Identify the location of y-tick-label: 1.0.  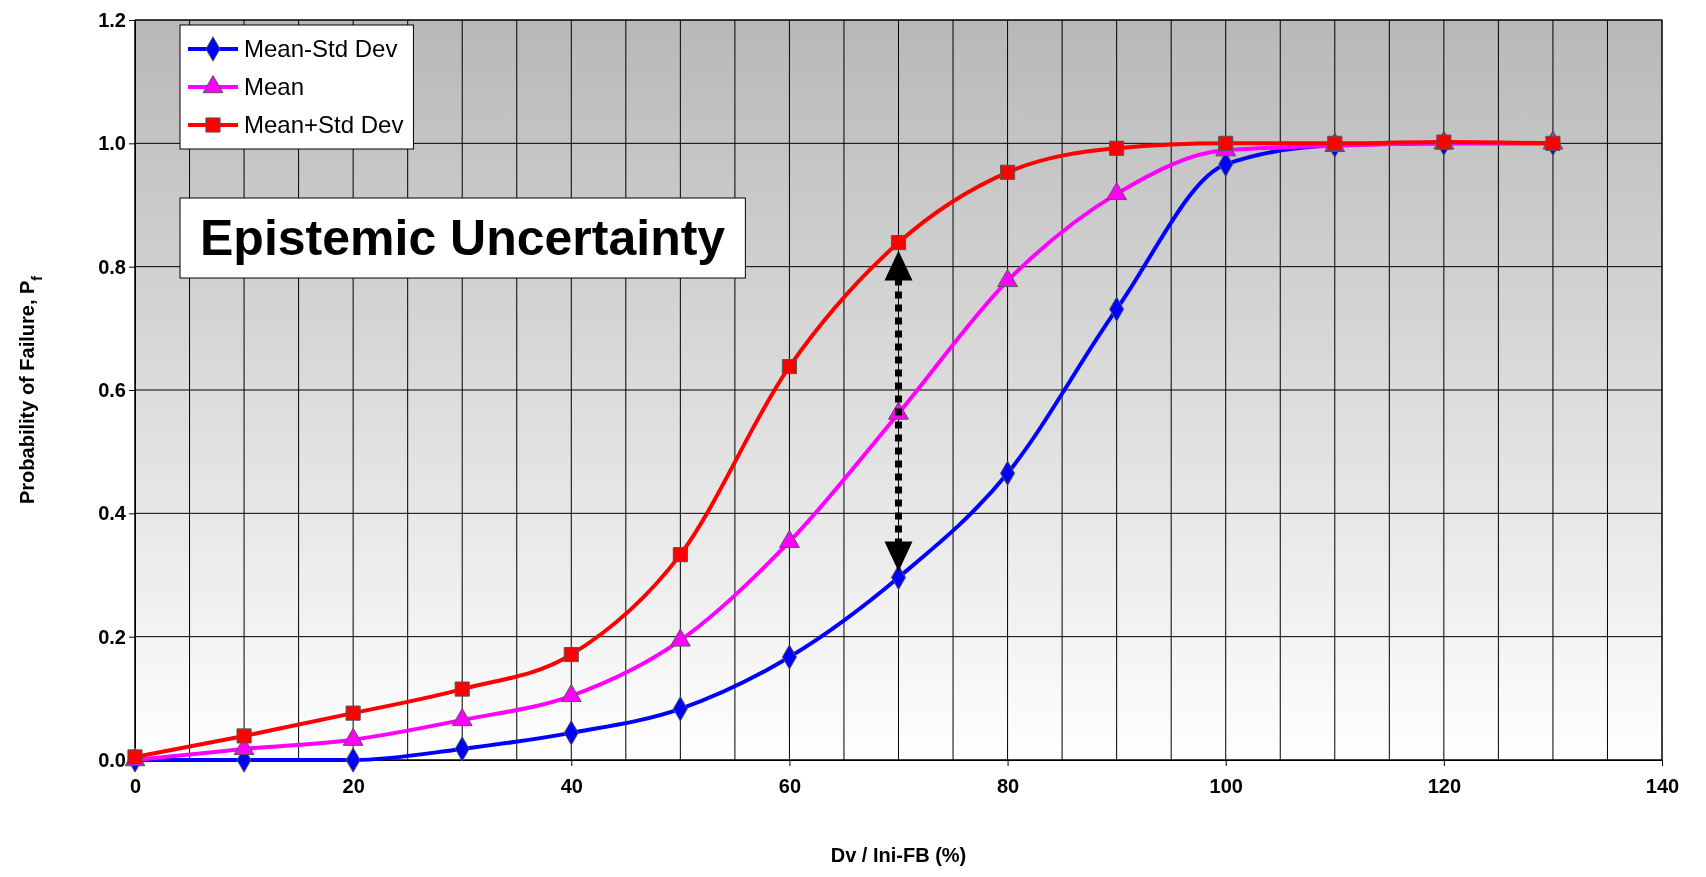
(112, 143).